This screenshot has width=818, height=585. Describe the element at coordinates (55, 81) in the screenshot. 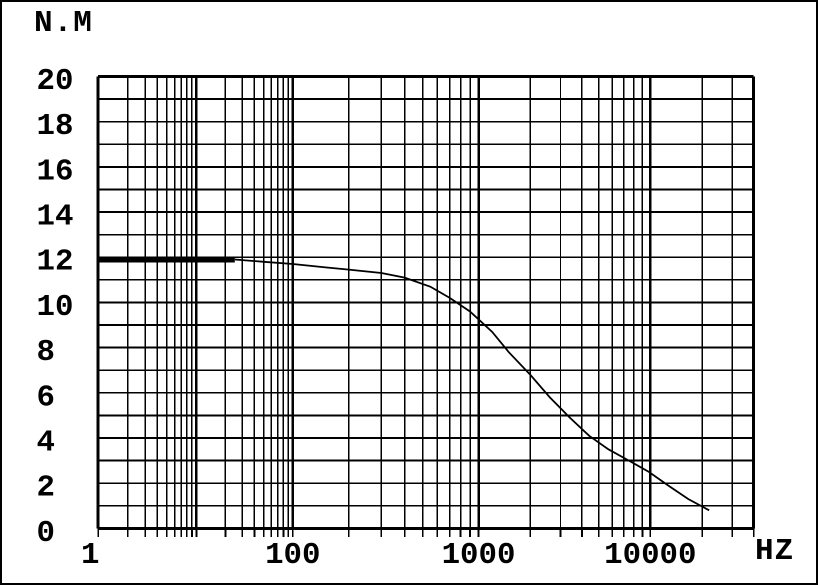

I see `y-tick-label: 20` at that location.